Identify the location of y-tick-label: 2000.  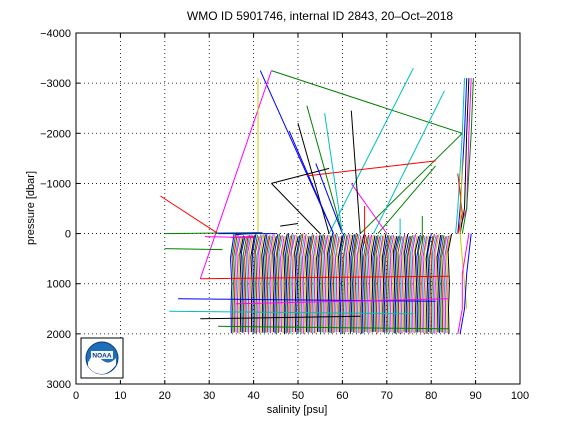
(59, 335).